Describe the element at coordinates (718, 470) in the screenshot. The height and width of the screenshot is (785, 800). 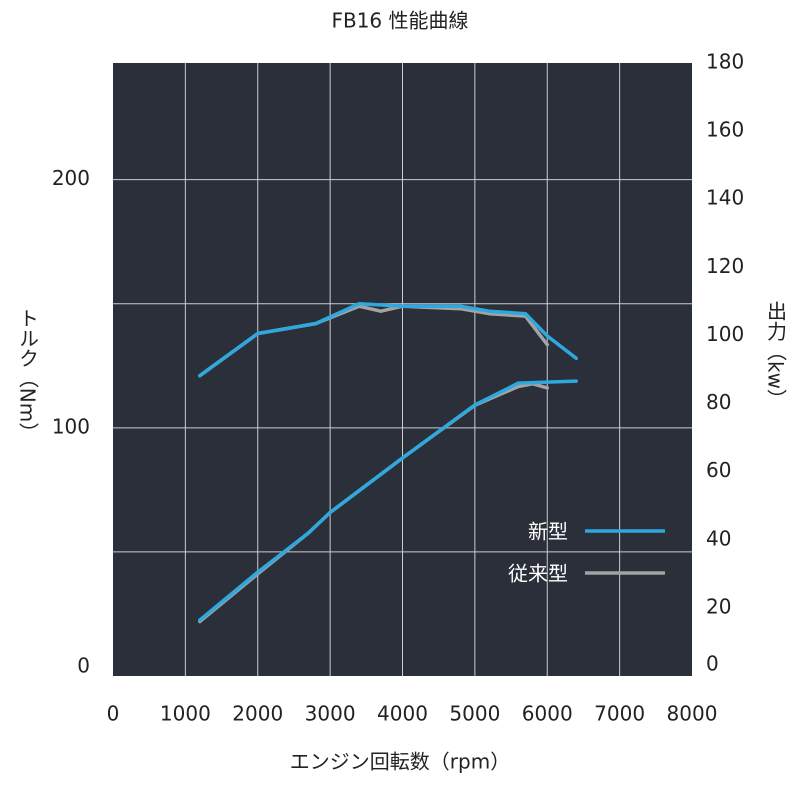
I see `y2-tick-label: 60` at that location.